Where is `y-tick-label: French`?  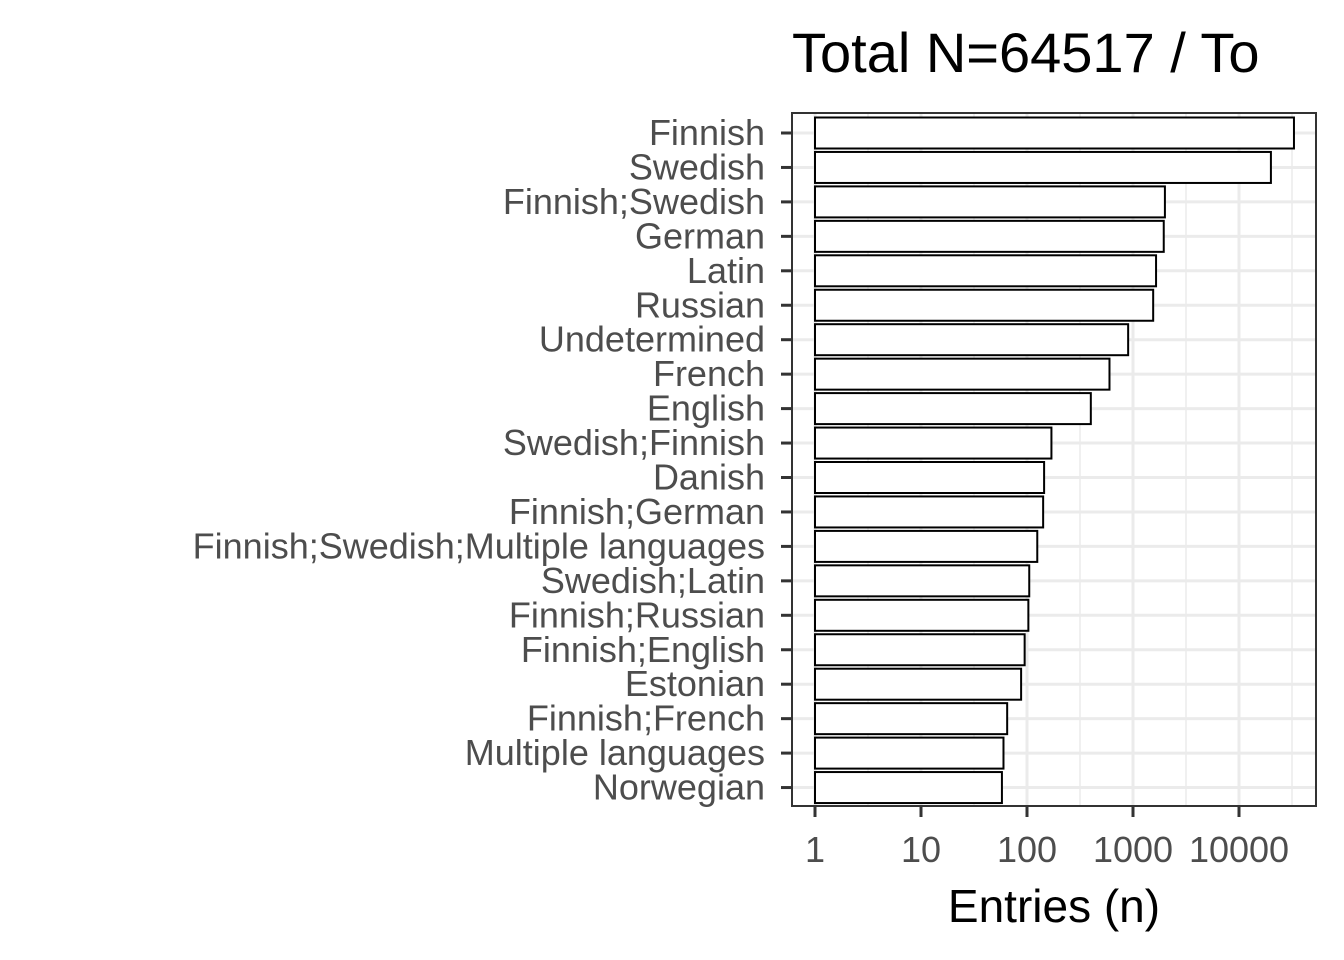
y-tick-label: French is located at coordinates (709, 373).